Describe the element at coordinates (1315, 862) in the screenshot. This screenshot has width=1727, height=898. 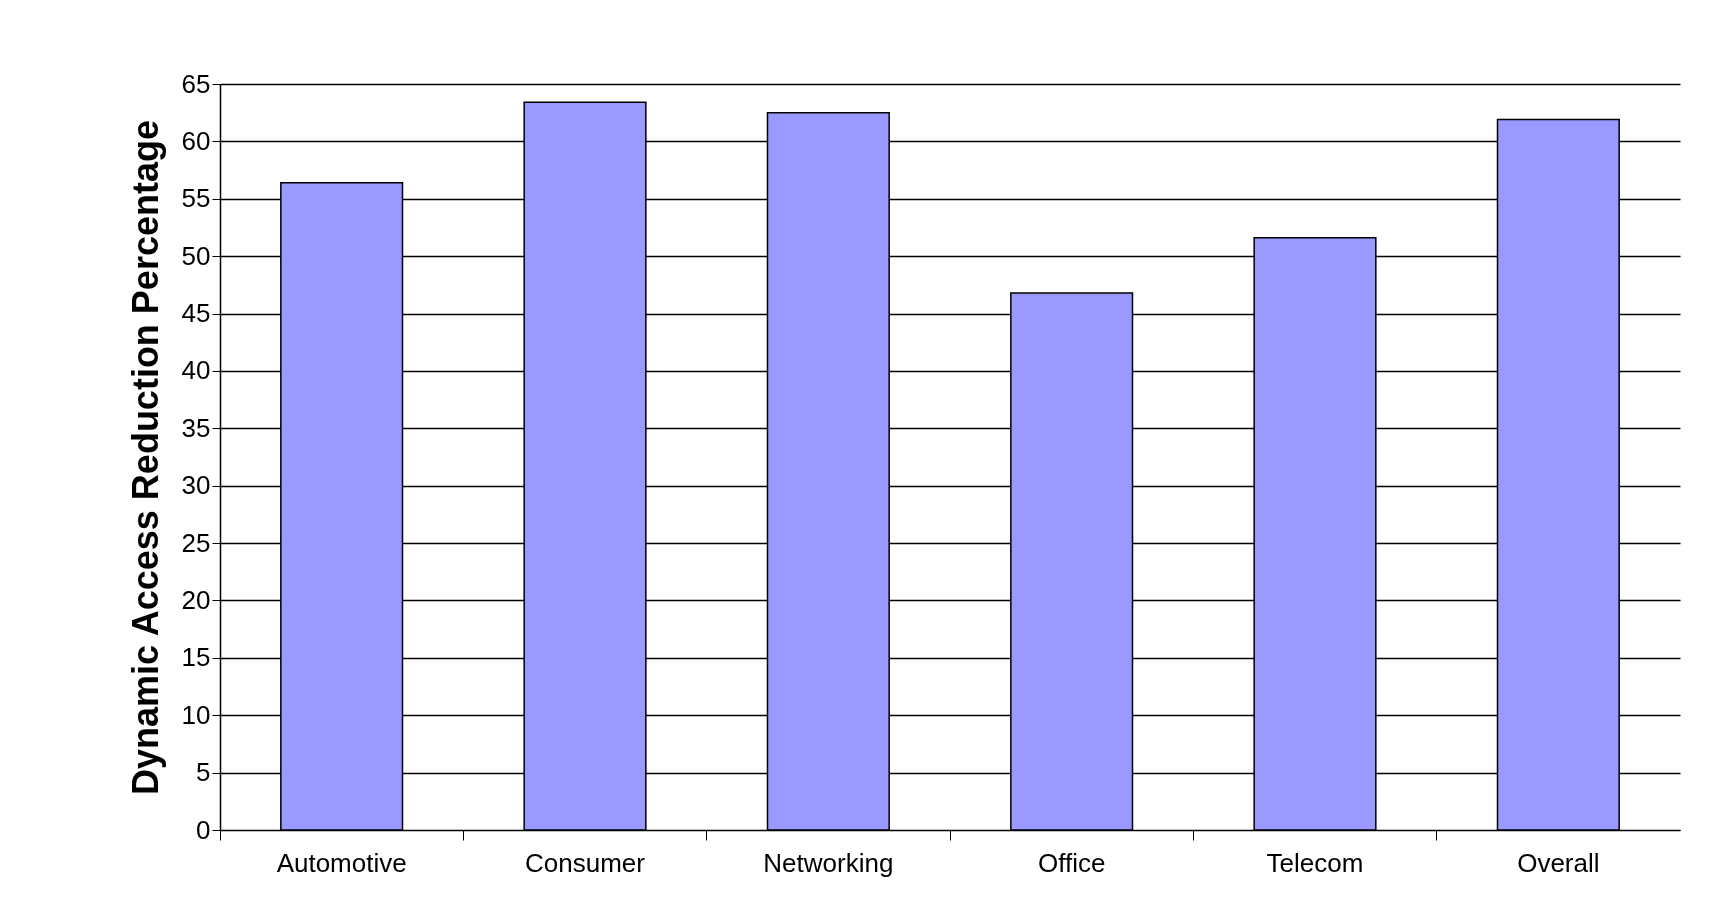
I see `x-tick-label: Telecom` at that location.